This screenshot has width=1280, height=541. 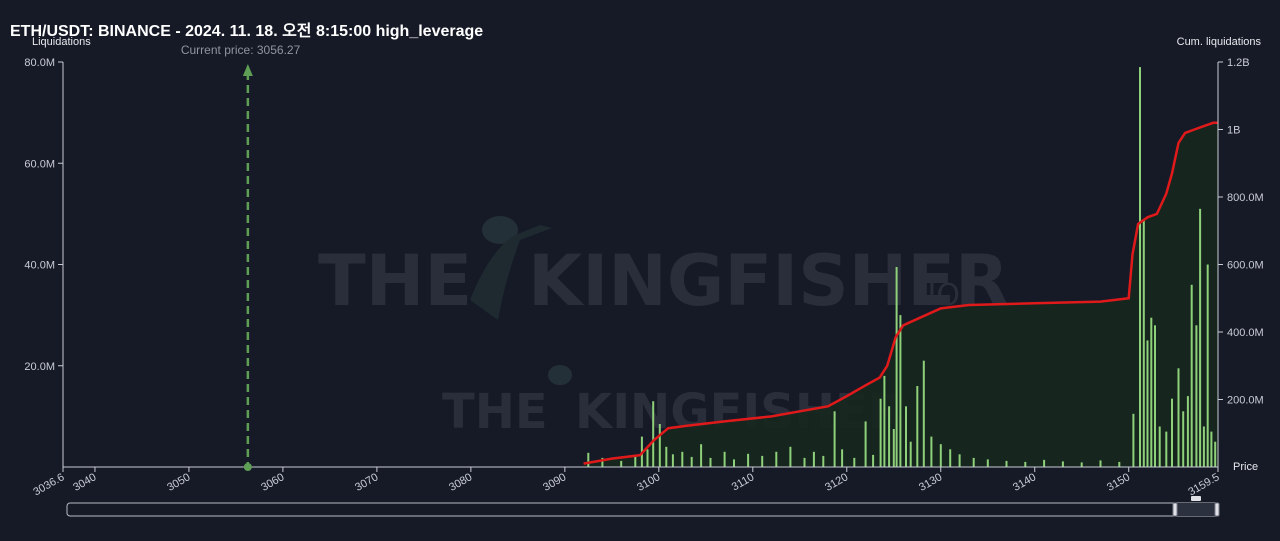 What do you see at coordinates (39, 63) in the screenshot?
I see `y-tick-label: 80.0M` at bounding box center [39, 63].